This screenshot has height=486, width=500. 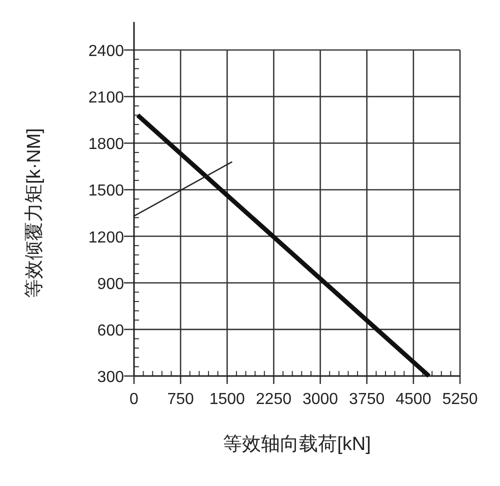 What do you see at coordinates (274, 399) in the screenshot?
I see `x-tick-label: 2250` at bounding box center [274, 399].